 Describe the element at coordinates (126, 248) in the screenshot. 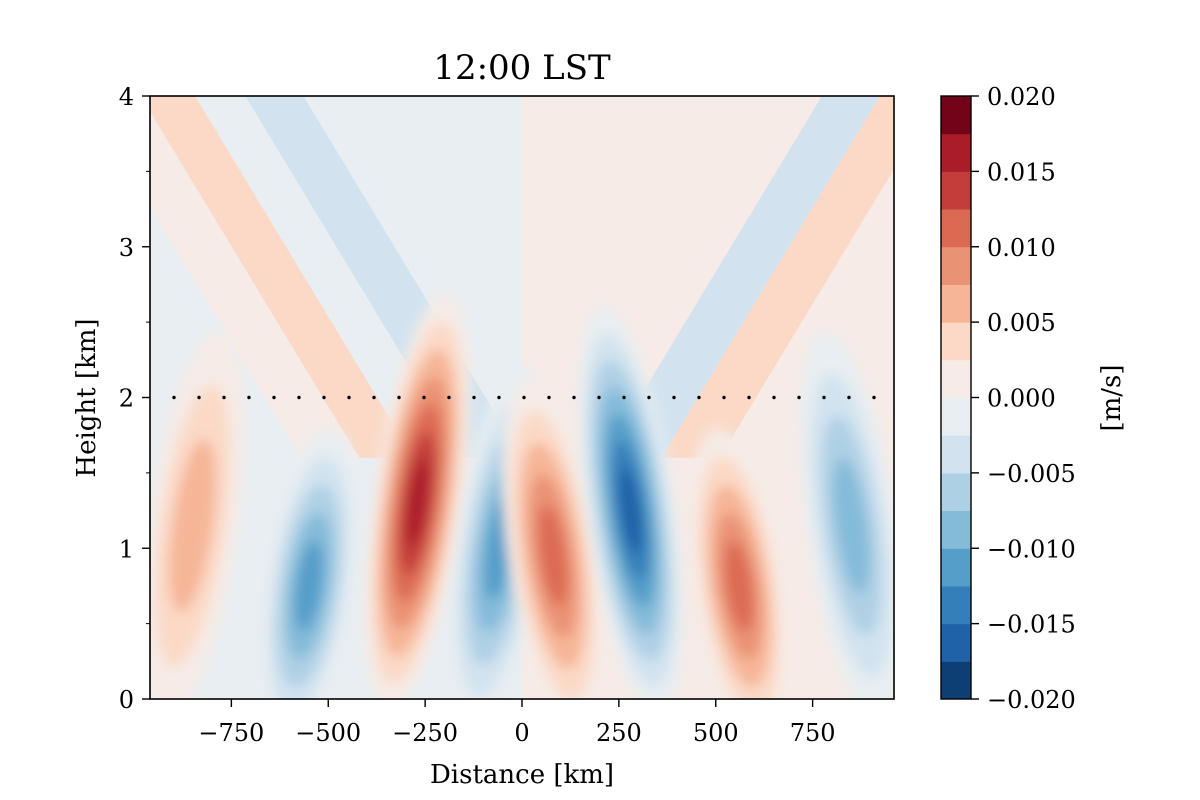

I see `y-tick-label: 3` at that location.